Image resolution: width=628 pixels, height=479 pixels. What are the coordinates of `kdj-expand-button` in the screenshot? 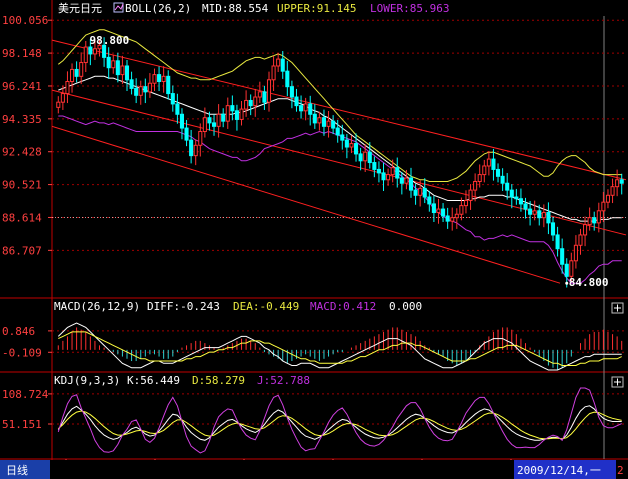 It's located at (617, 382).